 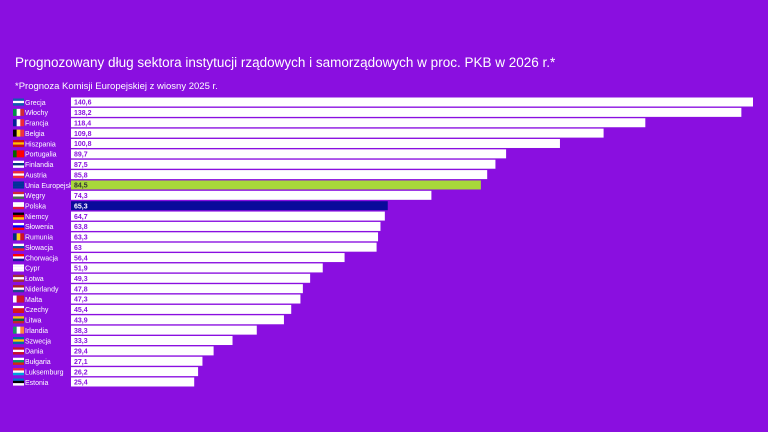 What do you see at coordinates (81, 206) in the screenshot?
I see `value-label: 65,3` at bounding box center [81, 206].